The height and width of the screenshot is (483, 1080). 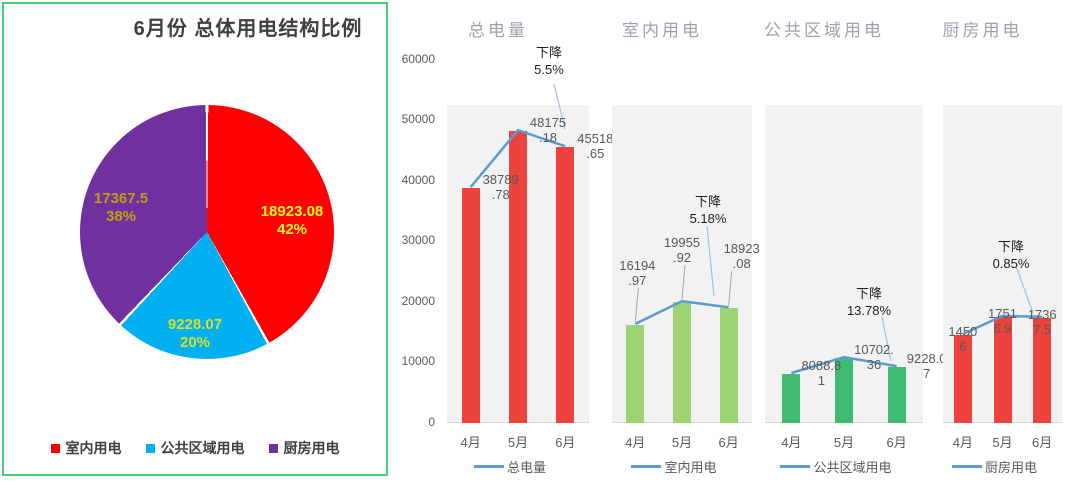 I want to click on value-label: 9228.0 7, so click(x=927, y=366).